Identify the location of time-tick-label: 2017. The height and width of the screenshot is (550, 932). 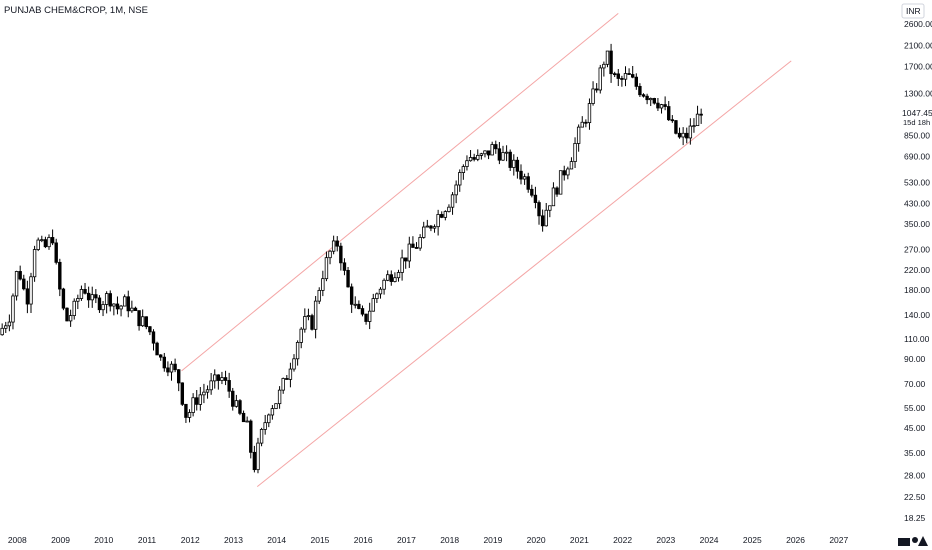
(406, 540).